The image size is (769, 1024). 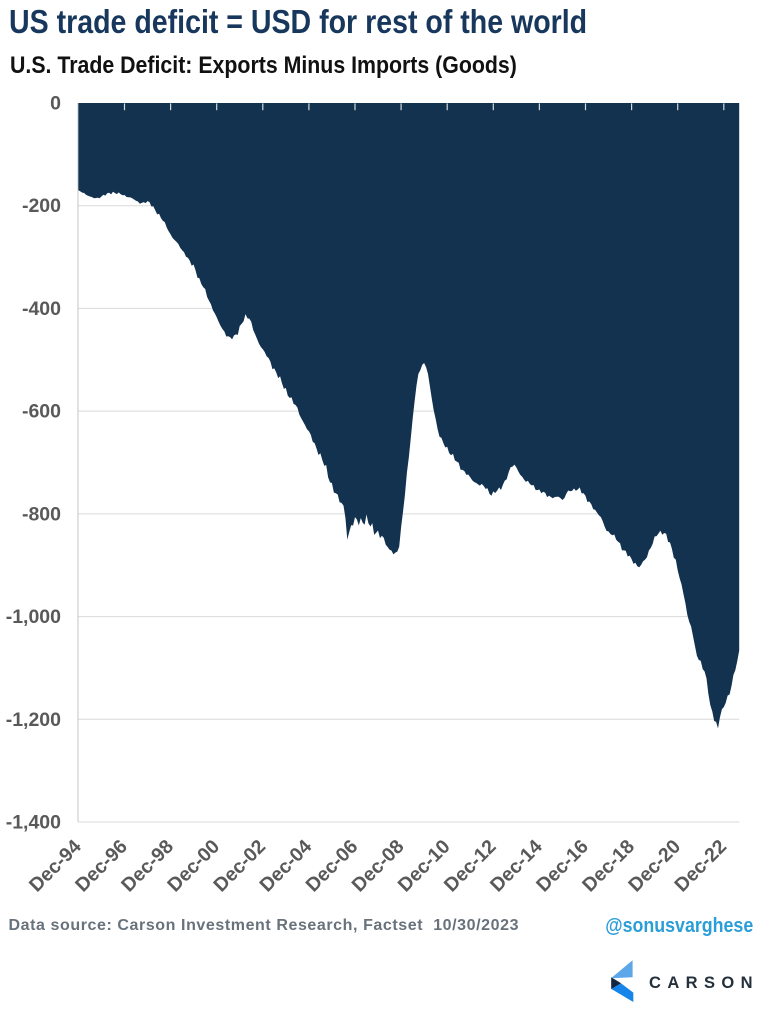 I want to click on svg-text: -200, so click(x=41, y=206).